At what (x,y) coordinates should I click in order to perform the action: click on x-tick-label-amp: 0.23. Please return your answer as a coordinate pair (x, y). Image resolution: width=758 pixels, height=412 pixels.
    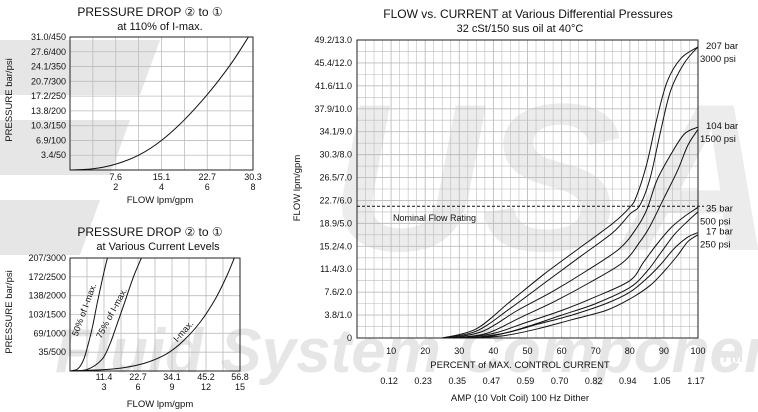
    Looking at the image, I should click on (423, 381).